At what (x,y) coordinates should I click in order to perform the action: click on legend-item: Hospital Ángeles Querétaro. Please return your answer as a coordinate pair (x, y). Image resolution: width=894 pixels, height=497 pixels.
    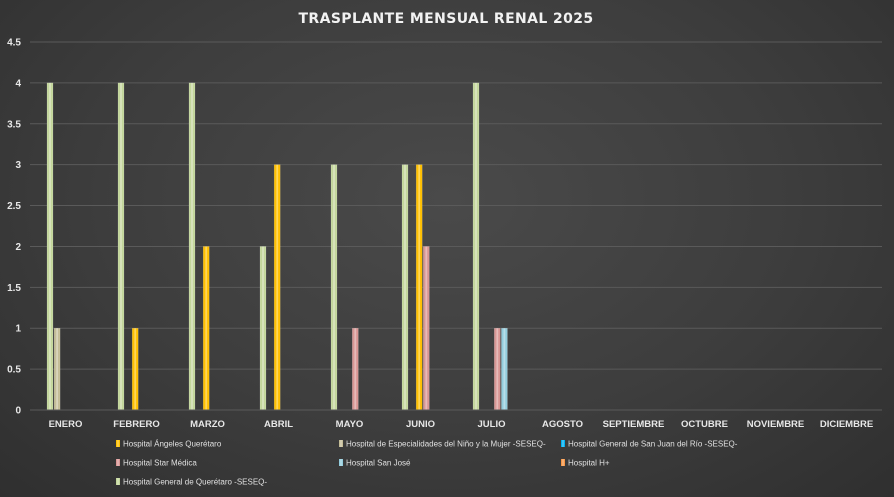
    Looking at the image, I should click on (169, 444).